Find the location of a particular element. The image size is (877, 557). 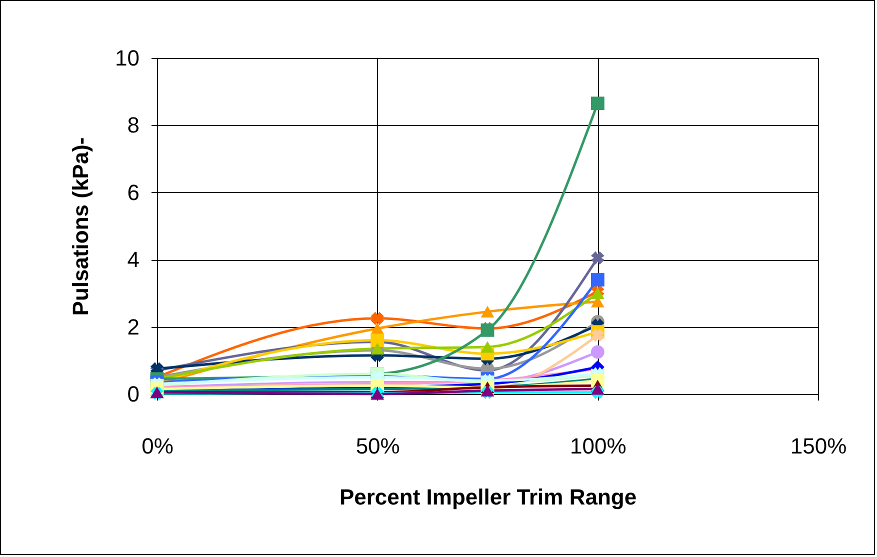

y-tick-label: 2 is located at coordinates (133, 327).